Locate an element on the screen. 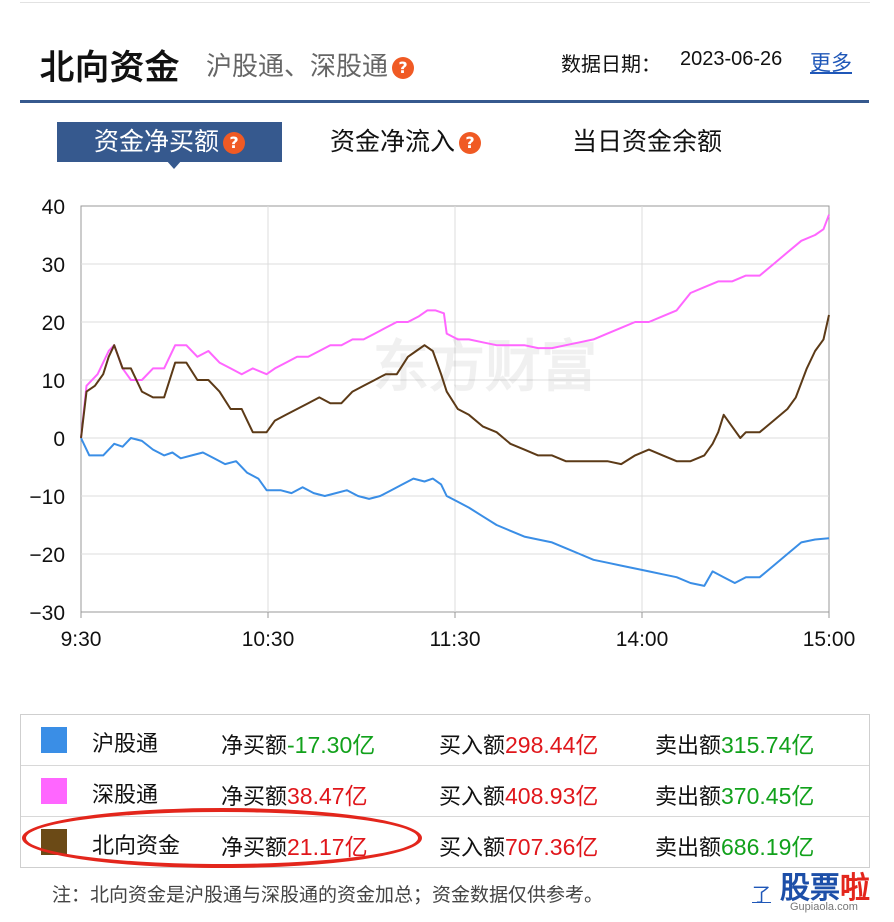 The image size is (894, 922). legend-series-name: 深股通 is located at coordinates (125, 795).